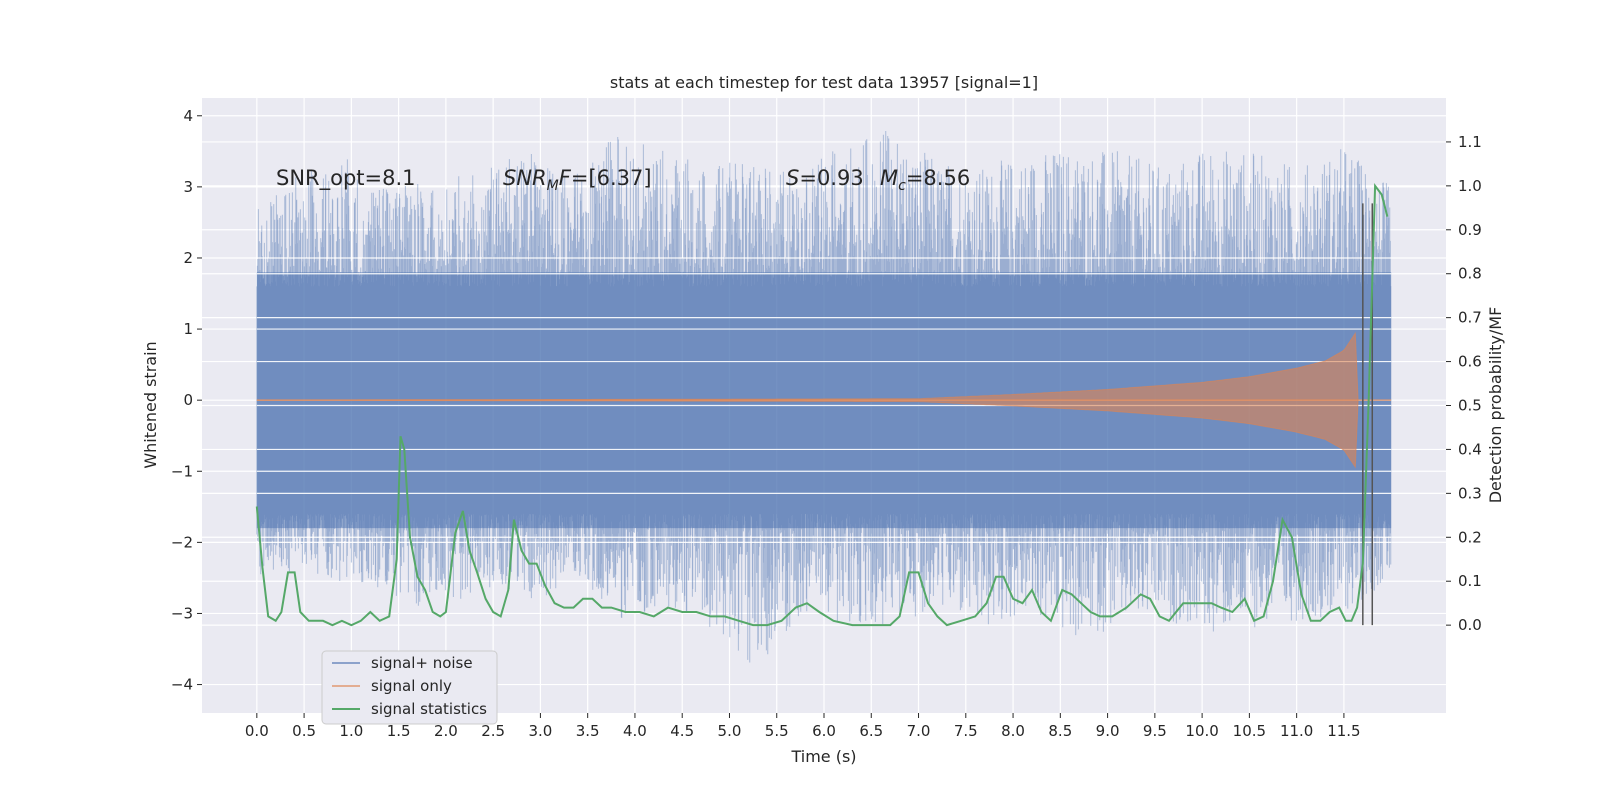 The image size is (1600, 800). I want to click on x-tick-label: 6.0, so click(824, 731).